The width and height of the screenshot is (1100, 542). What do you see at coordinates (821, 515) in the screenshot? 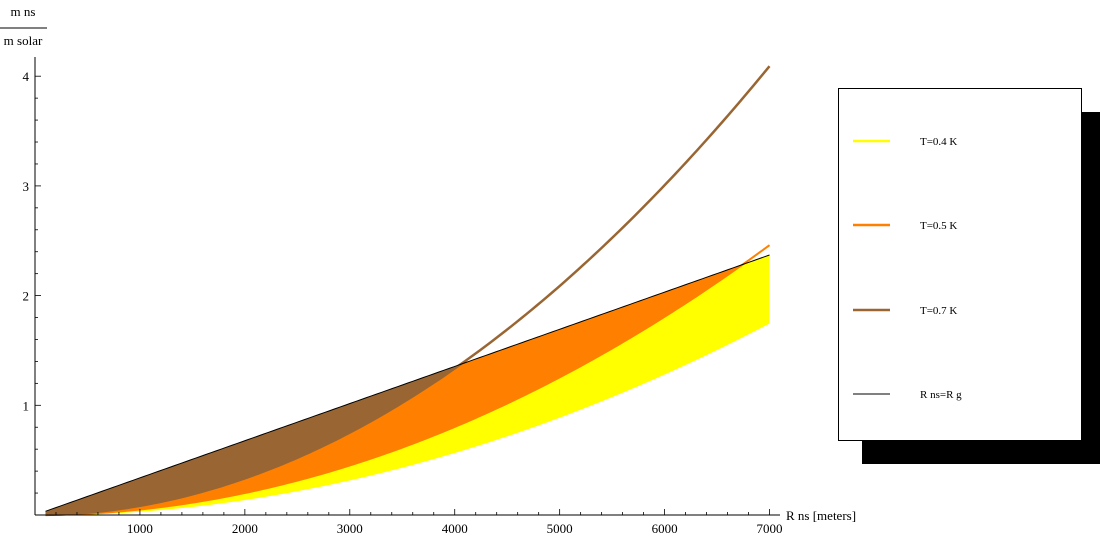
I see `x-axis-label: R ns [meters]` at bounding box center [821, 515].